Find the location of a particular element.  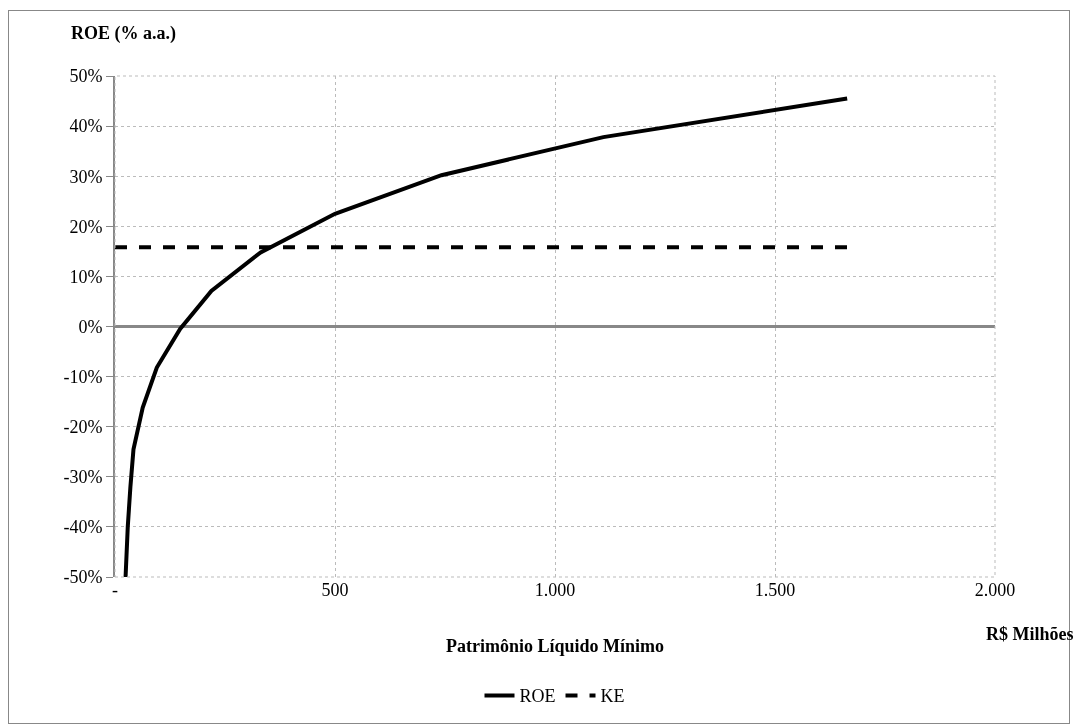

y-tick-label: 10% is located at coordinates (86, 276).